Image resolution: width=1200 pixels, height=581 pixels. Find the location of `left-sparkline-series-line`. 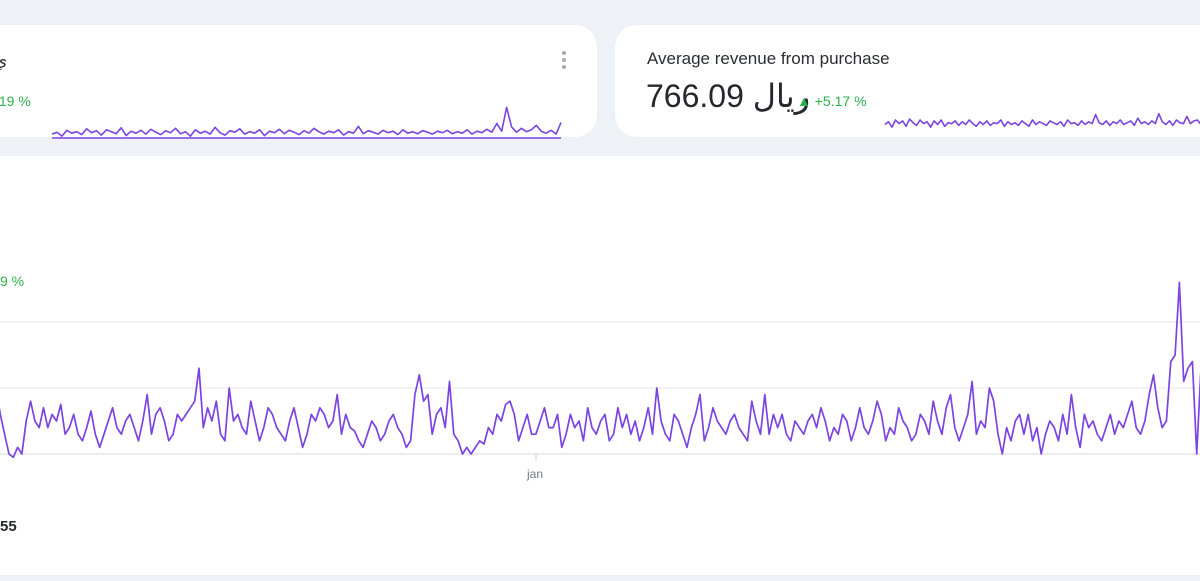

left-sparkline-series-line is located at coordinates (306, 121).